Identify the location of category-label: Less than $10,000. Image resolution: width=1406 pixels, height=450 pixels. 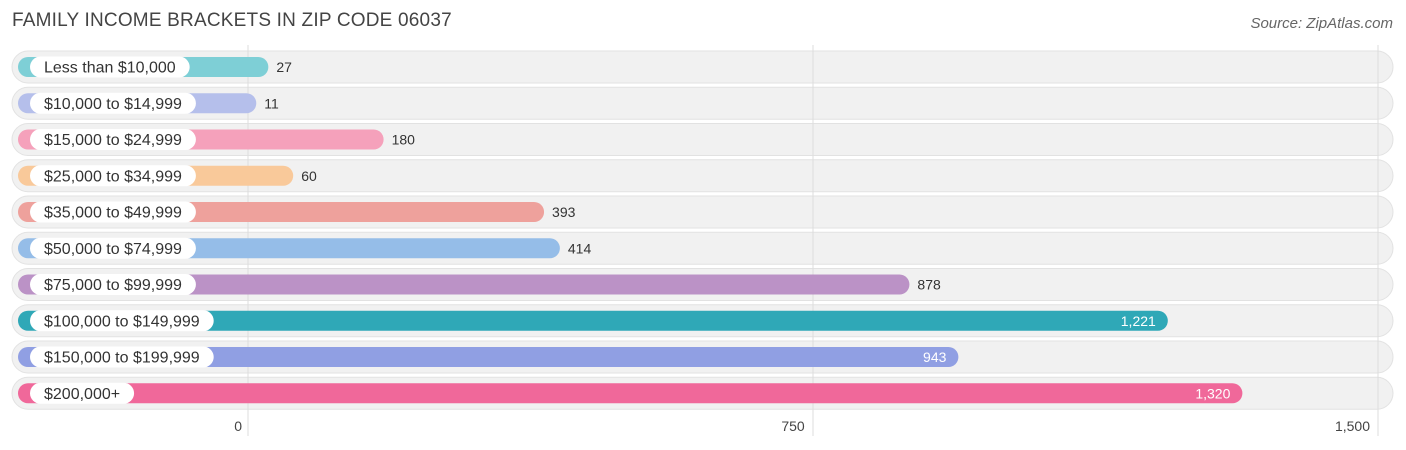
(110, 68).